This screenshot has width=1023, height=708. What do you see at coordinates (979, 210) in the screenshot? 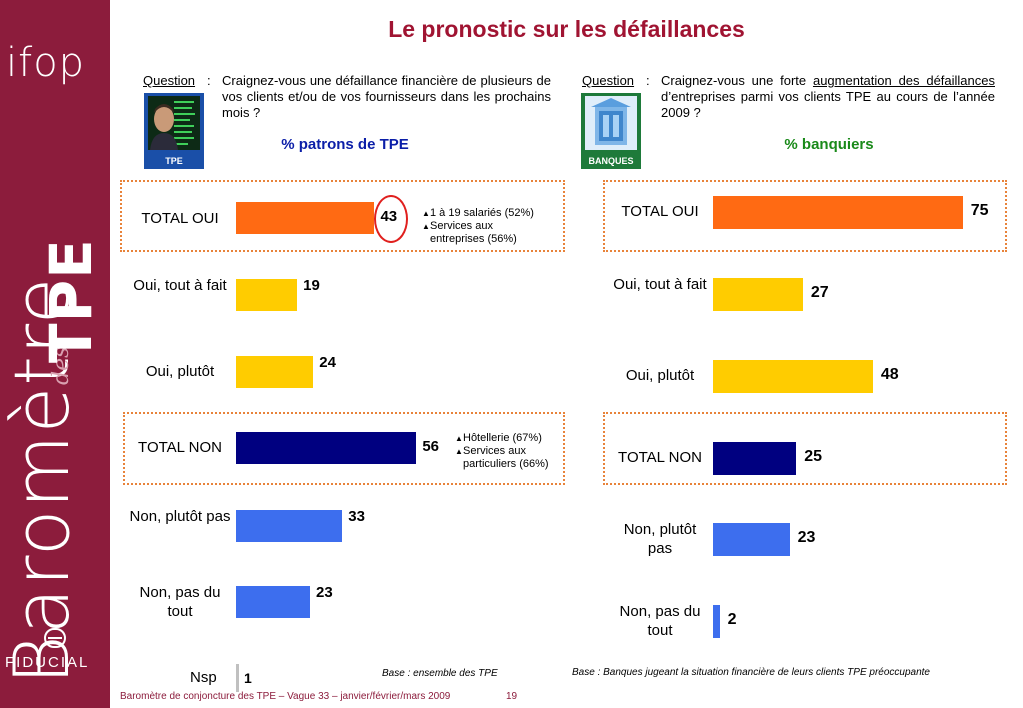
I see `right-bar-value-0: 75` at bounding box center [979, 210].